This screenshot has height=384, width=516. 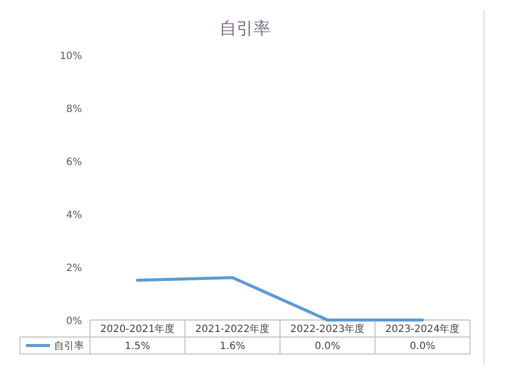 What do you see at coordinates (74, 321) in the screenshot?
I see `y-tick-label: 0%` at bounding box center [74, 321].